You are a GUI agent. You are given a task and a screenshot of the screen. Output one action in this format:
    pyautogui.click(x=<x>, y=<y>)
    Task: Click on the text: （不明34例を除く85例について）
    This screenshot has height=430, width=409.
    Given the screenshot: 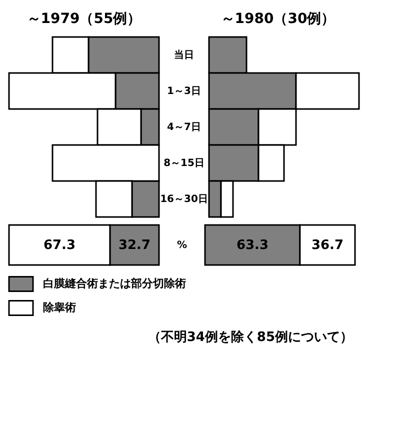 What is the action you would take?
    pyautogui.click(x=250, y=337)
    